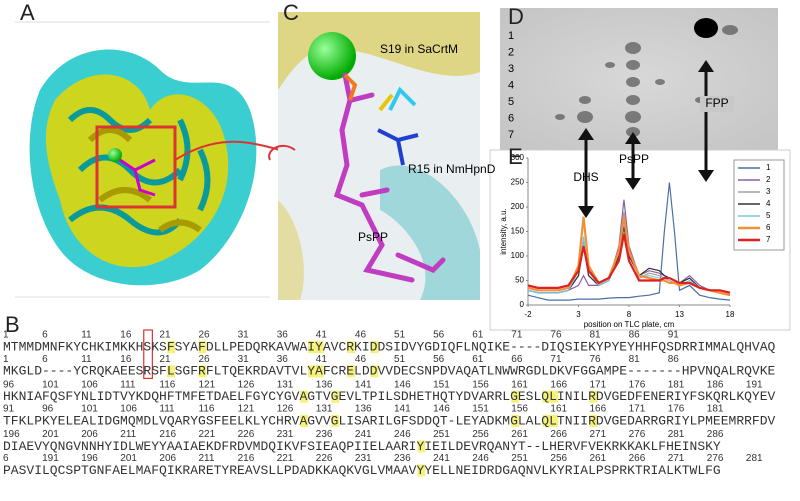 The height and width of the screenshot is (501, 800). Describe the element at coordinates (400, 359) in the screenshot. I see `position-number: 51` at that location.